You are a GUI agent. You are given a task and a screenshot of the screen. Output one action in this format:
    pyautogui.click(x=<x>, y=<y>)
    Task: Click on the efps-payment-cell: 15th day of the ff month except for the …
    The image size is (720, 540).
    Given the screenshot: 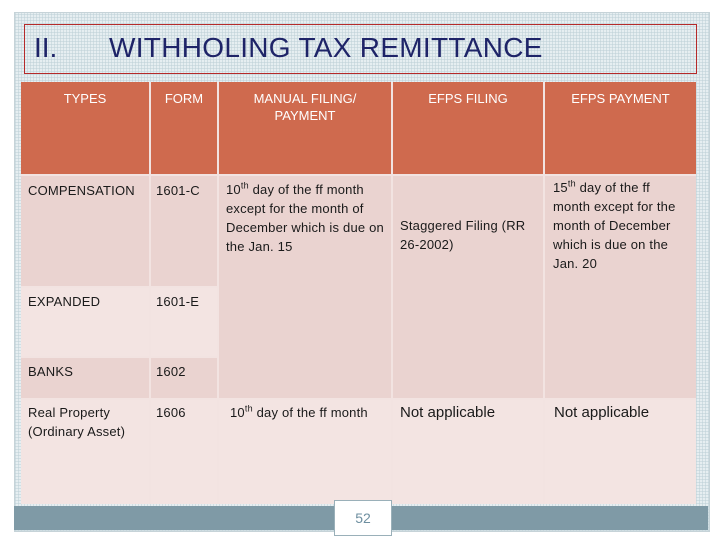 What is the action you would take?
    pyautogui.click(x=620, y=287)
    